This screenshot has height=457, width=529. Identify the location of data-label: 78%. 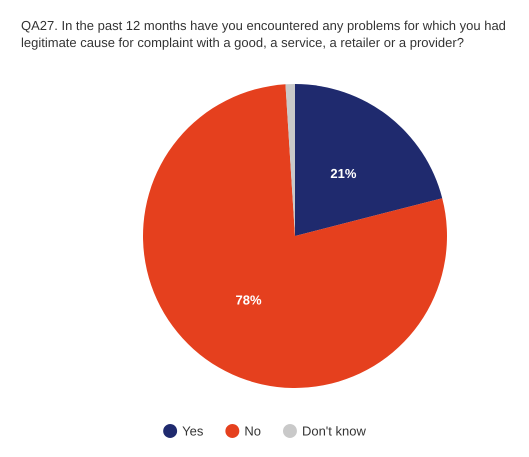
(249, 300).